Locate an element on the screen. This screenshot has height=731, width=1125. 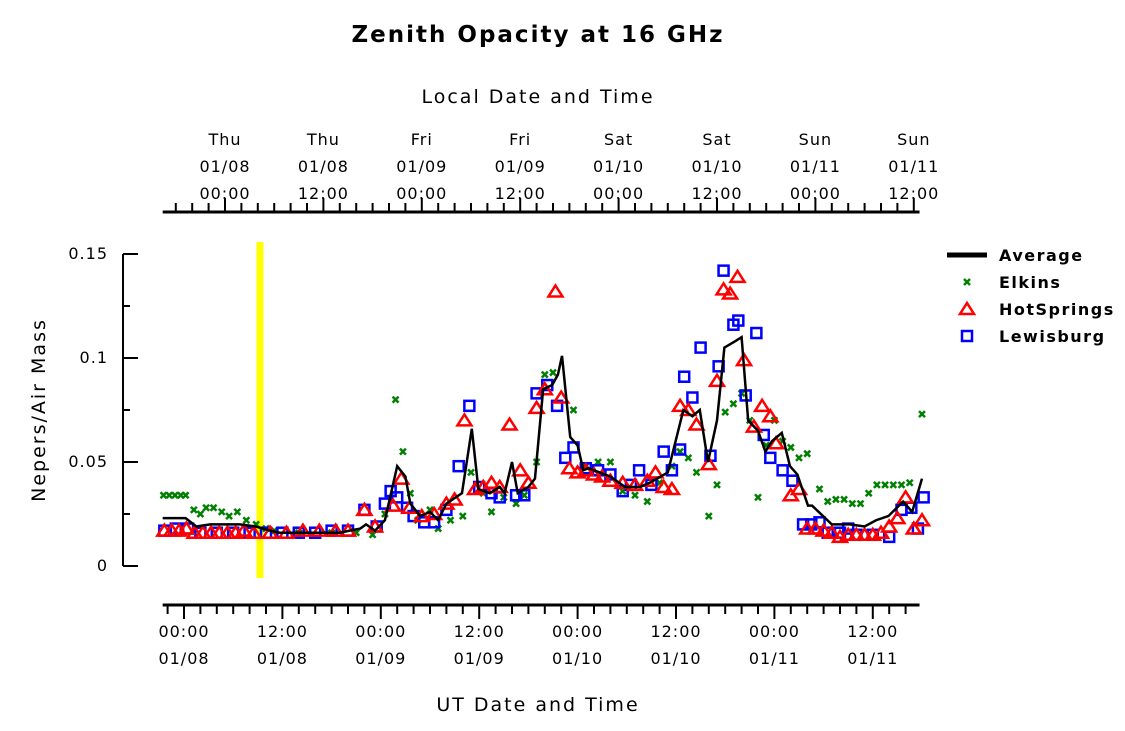
bottom-tick-date: 01/10 is located at coordinates (577, 658).